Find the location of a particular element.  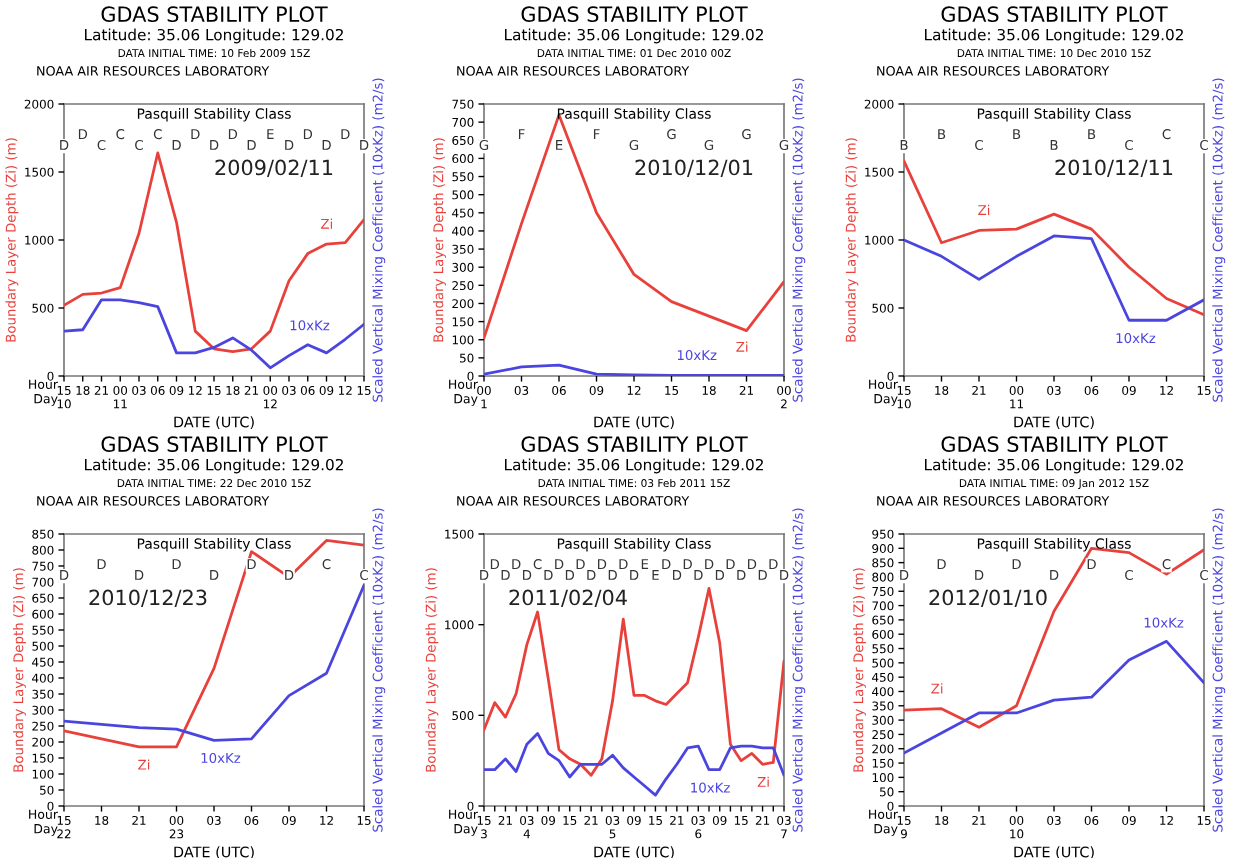

annotation: 2010/12/11 is located at coordinates (1114, 168).